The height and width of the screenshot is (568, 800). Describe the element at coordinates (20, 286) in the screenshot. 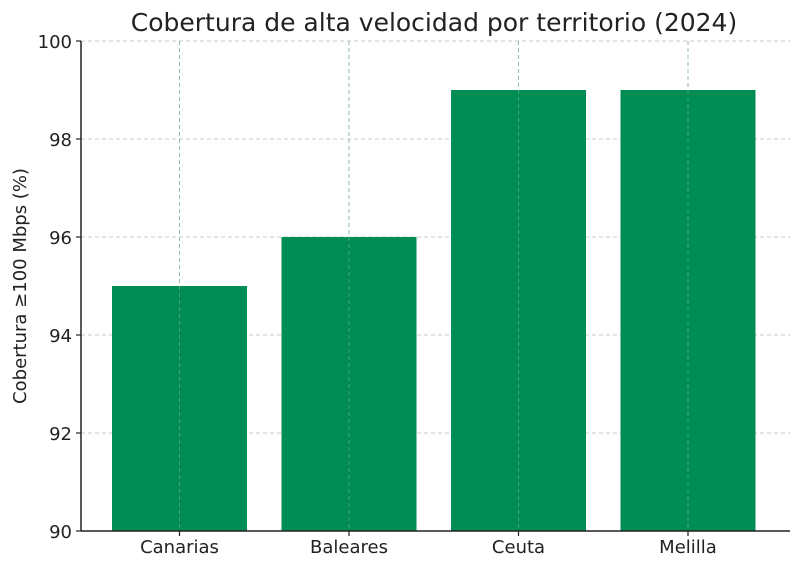

I see `y-axis-label: Cobertura ≥100 Mbps (%)` at that location.